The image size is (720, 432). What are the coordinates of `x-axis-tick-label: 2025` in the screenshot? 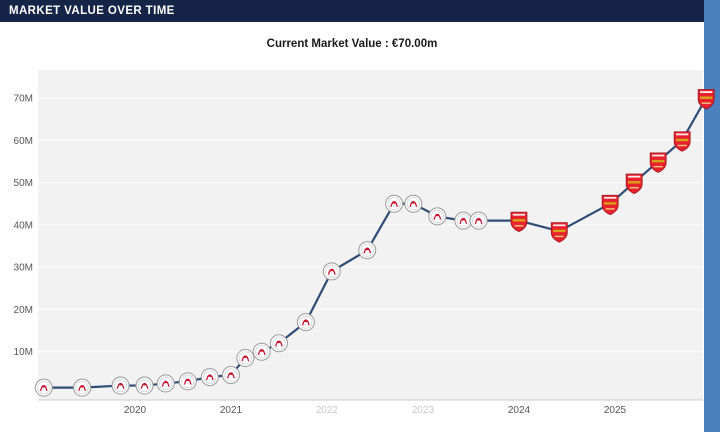 It's located at (615, 410).